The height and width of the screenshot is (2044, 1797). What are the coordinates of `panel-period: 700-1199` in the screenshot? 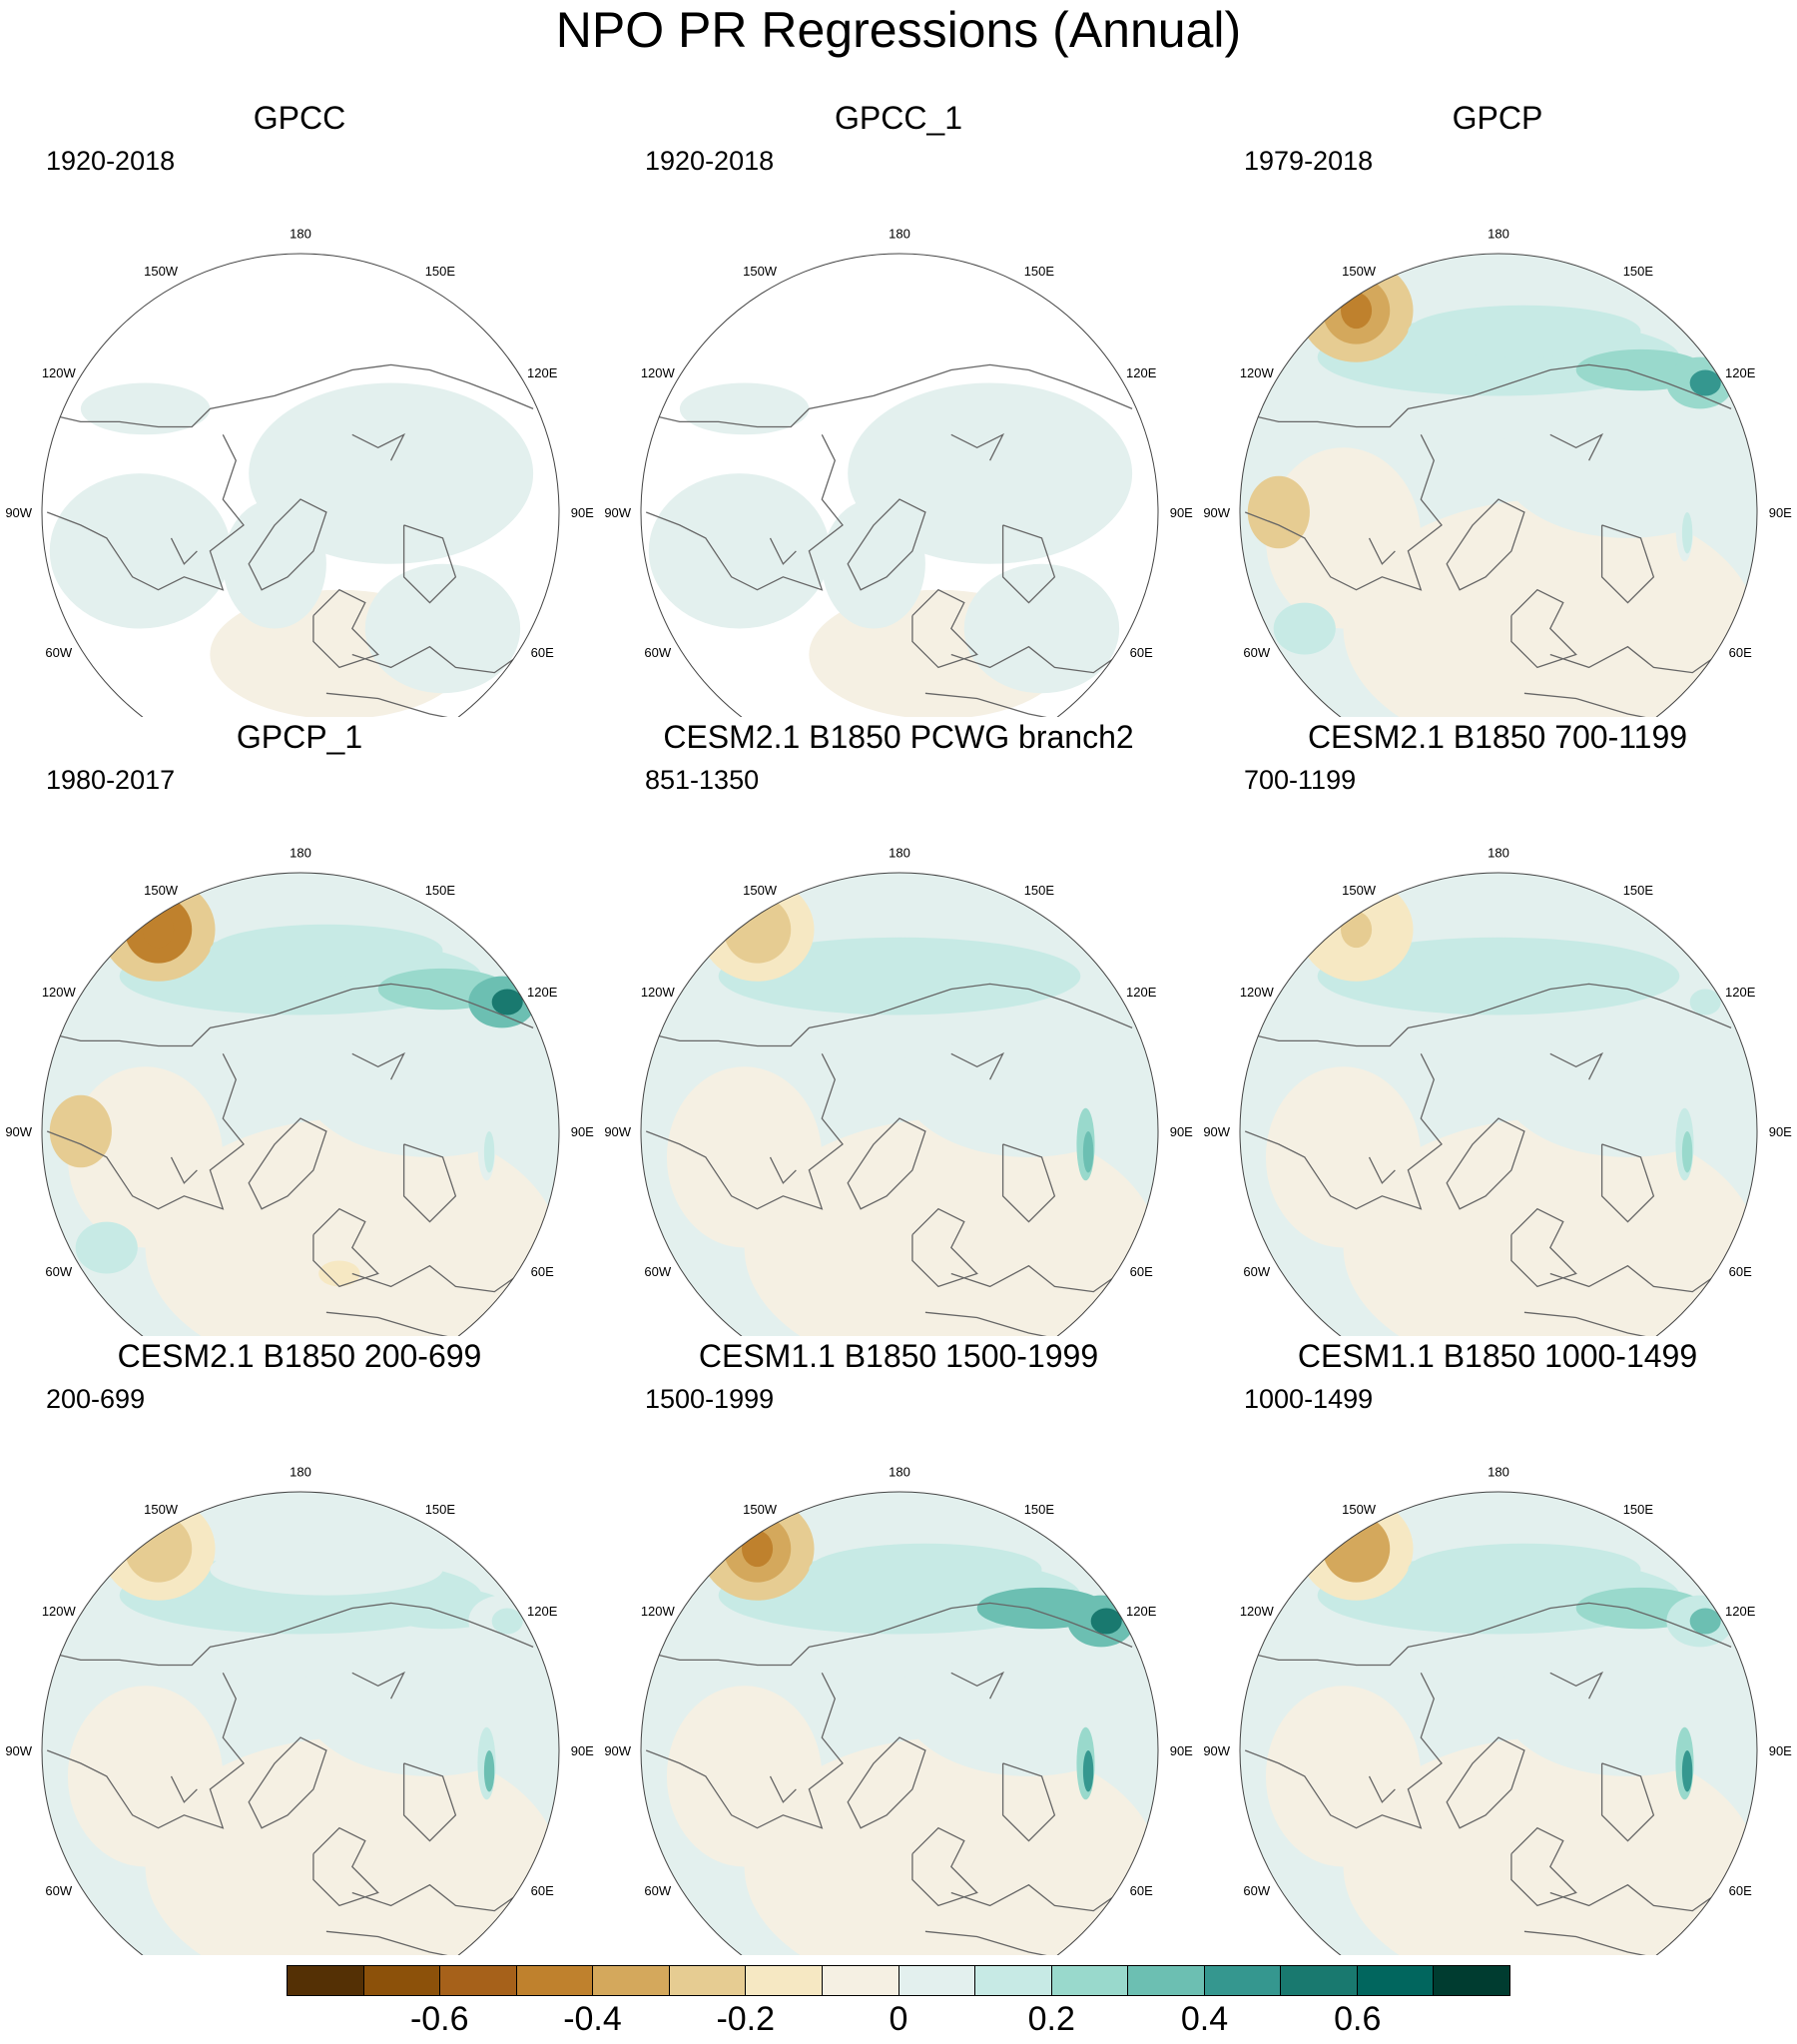 It's located at (1300, 780).